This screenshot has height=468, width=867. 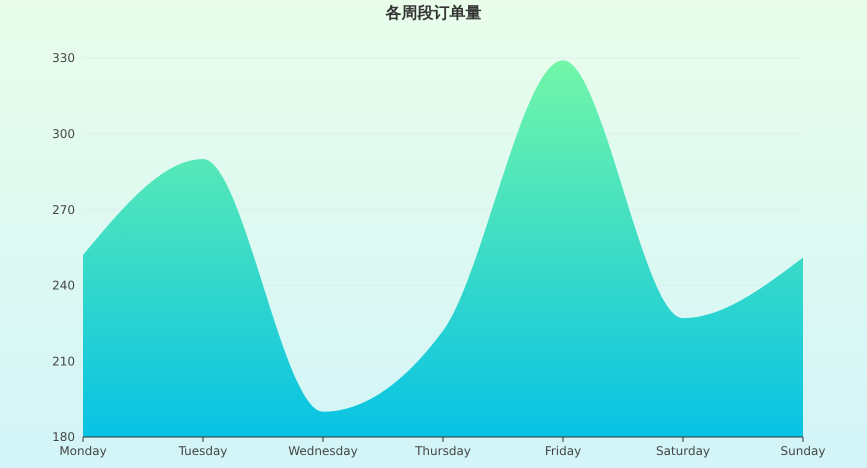 I want to click on y-tick-label: 240, so click(x=63, y=285).